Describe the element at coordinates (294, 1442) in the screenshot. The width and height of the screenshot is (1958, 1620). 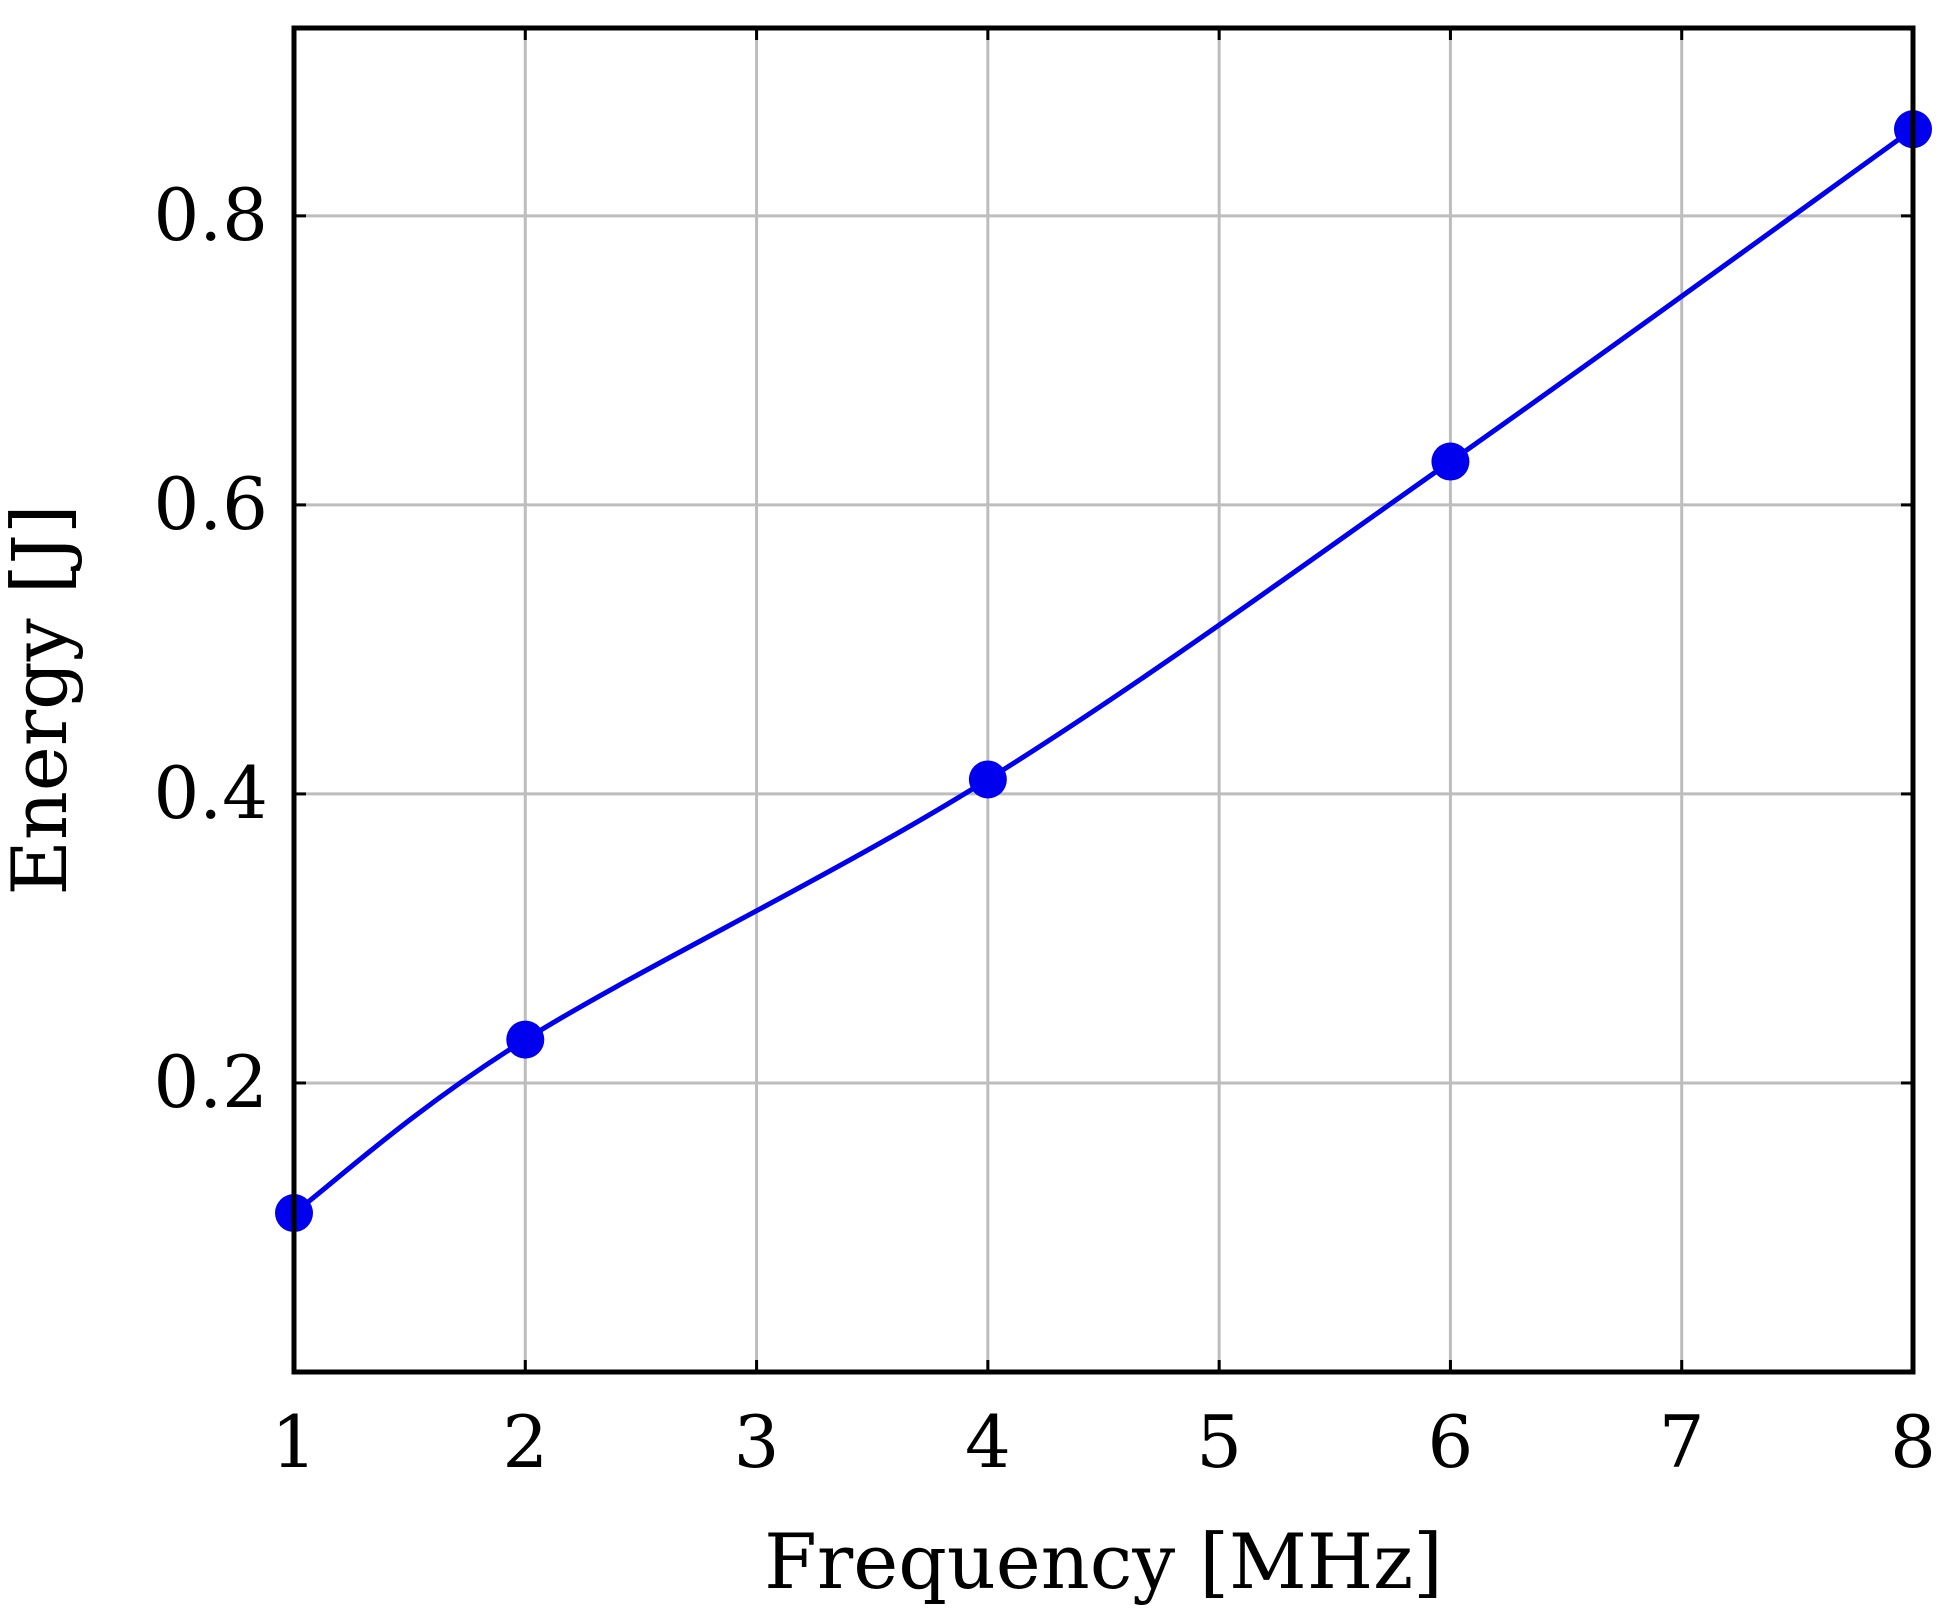
I see `x-tick-label-1: 1` at that location.